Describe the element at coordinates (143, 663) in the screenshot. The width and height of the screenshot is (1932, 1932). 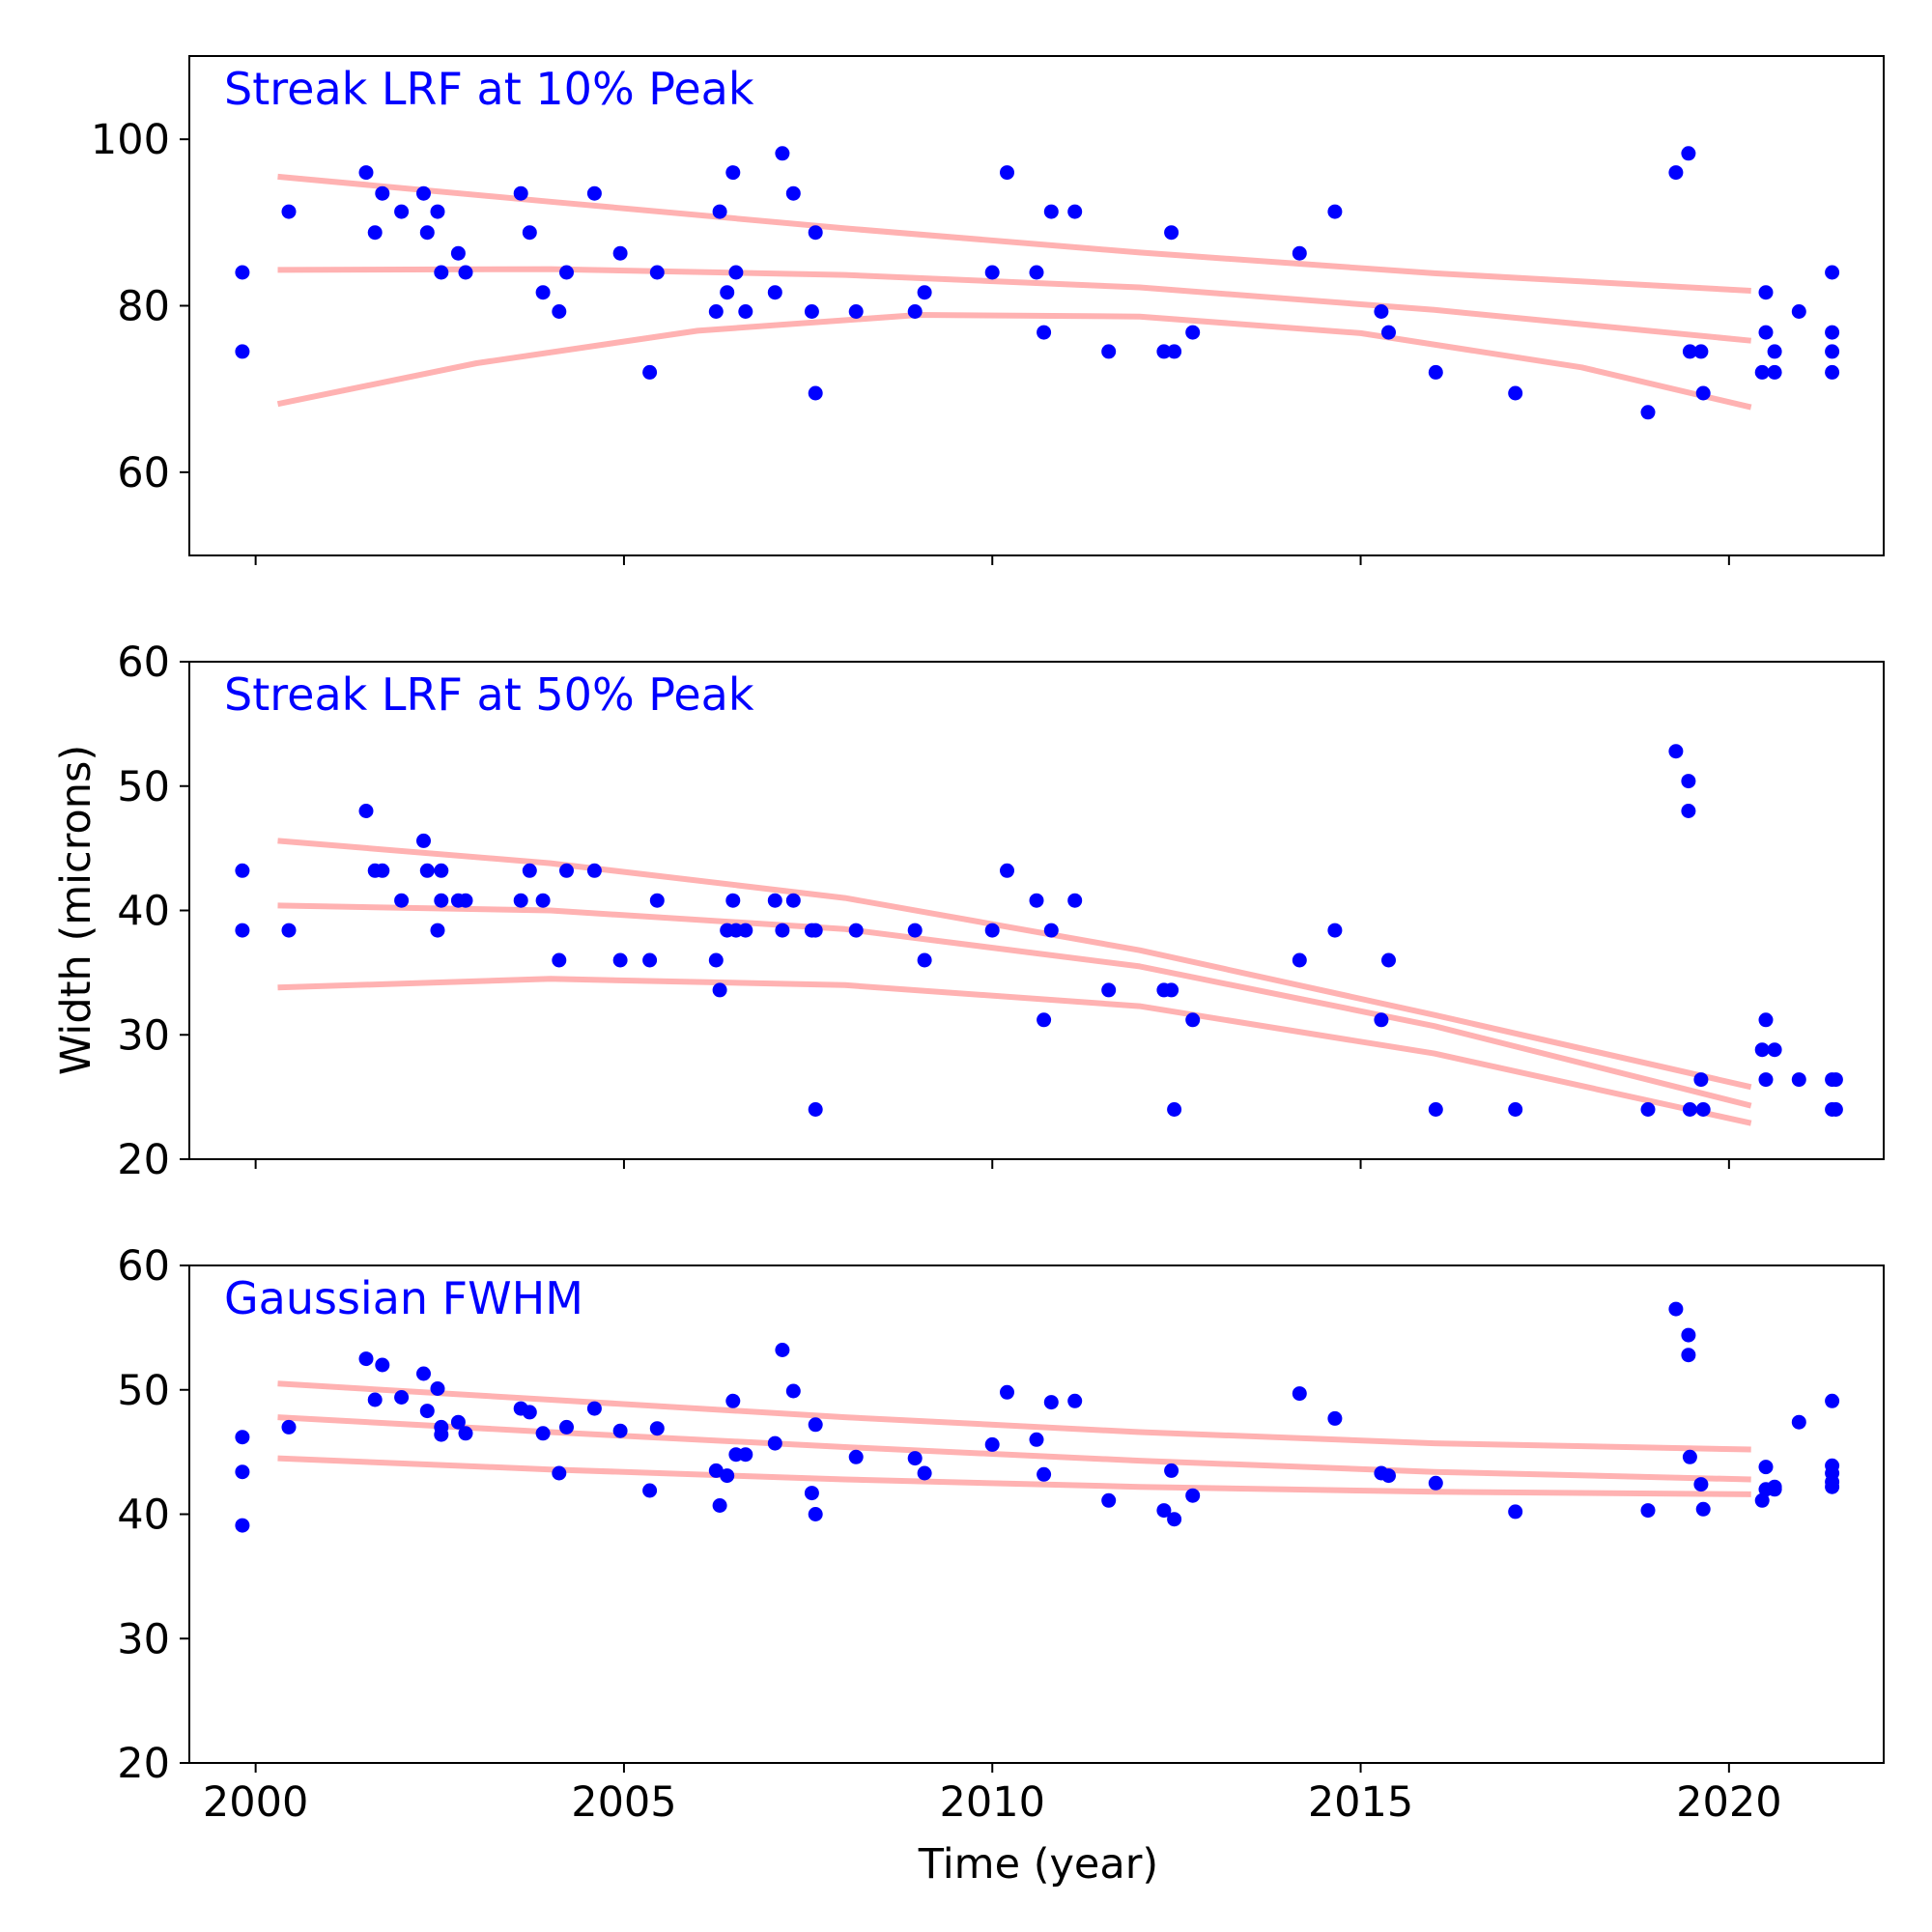
I see `y-tick-label: 60` at that location.